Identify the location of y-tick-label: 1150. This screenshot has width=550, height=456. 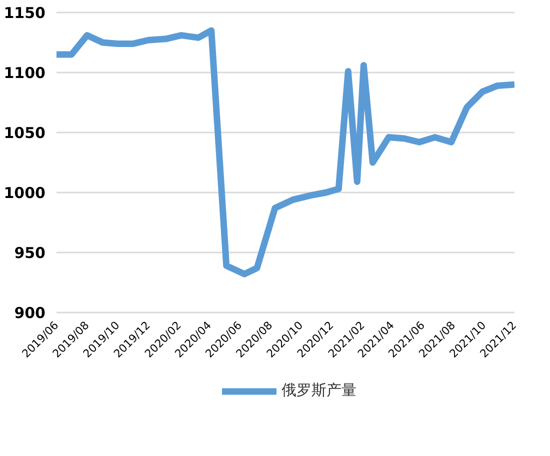
(25, 13).